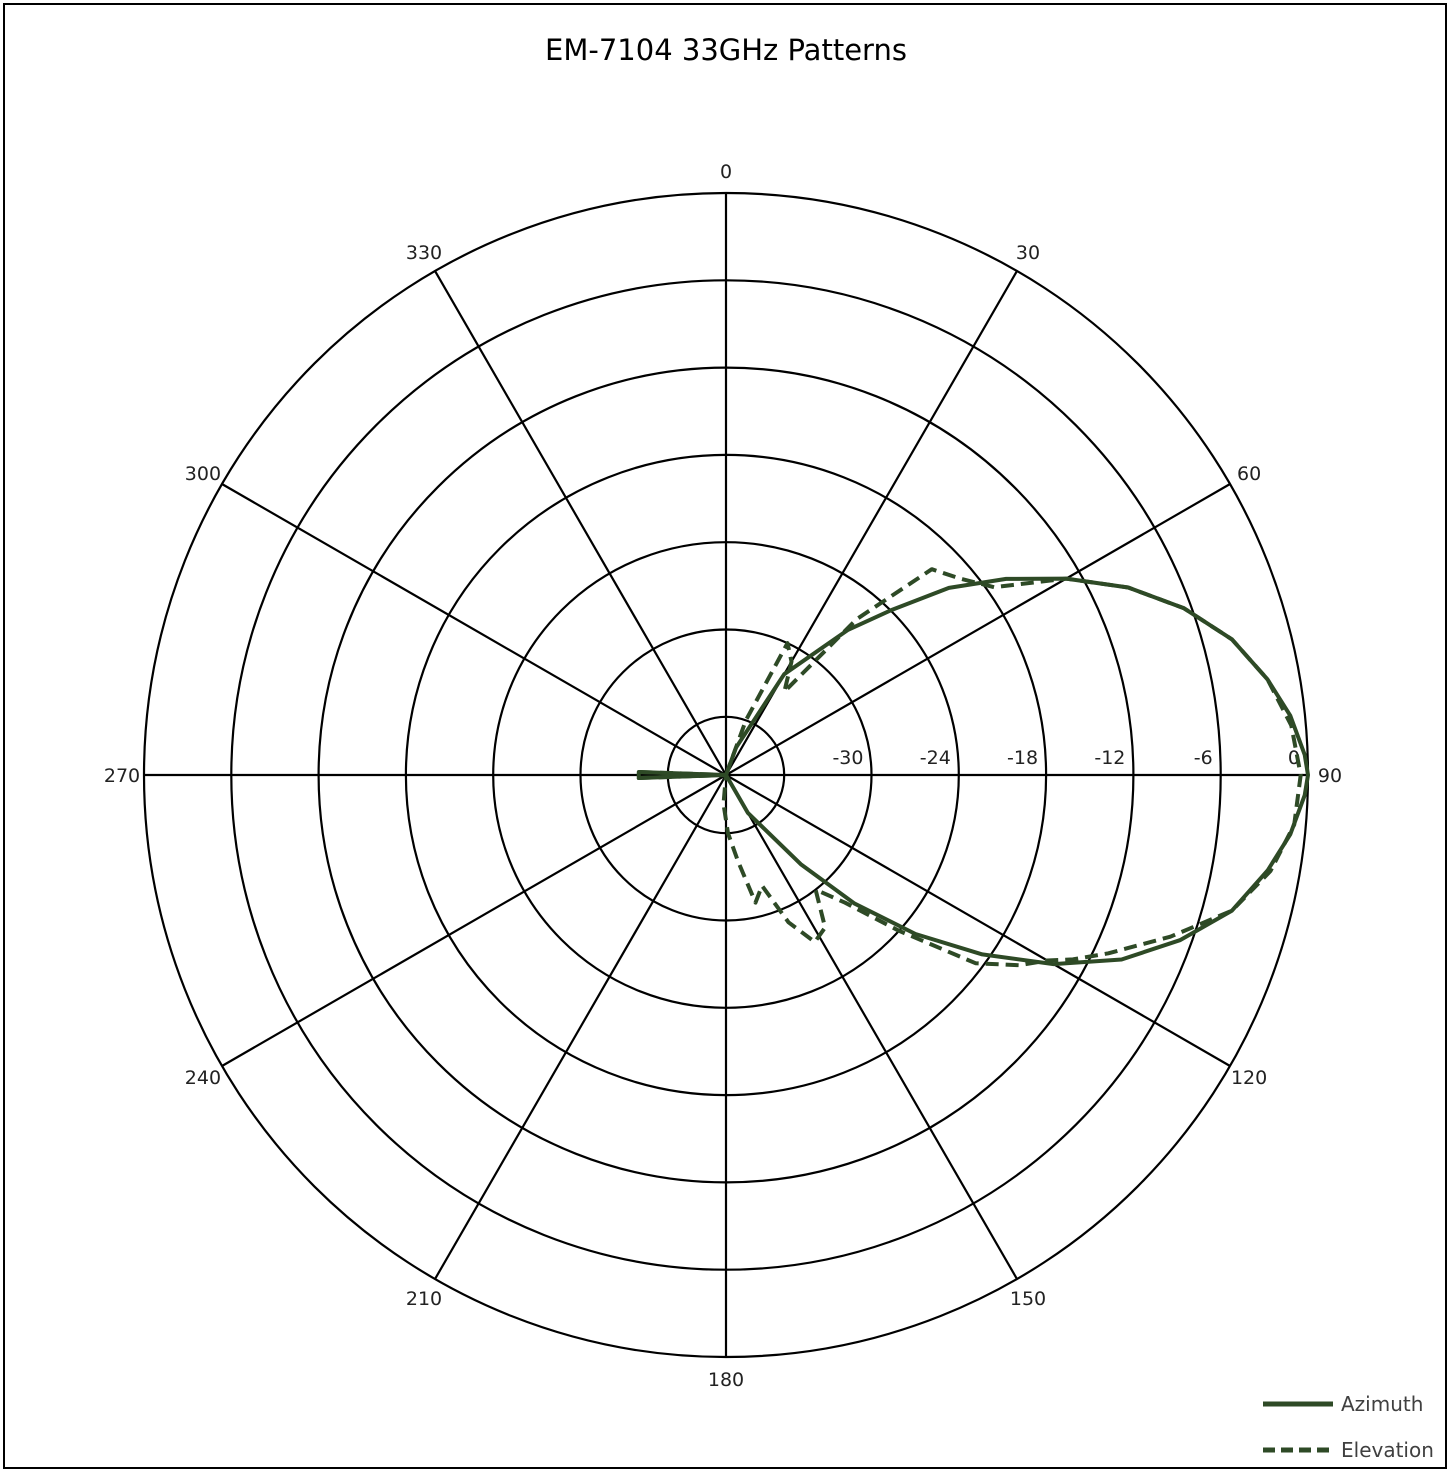 This screenshot has height=1471, width=1452. Describe the element at coordinates (424, 253) in the screenshot. I see `angle-tick-label: 330` at that location.